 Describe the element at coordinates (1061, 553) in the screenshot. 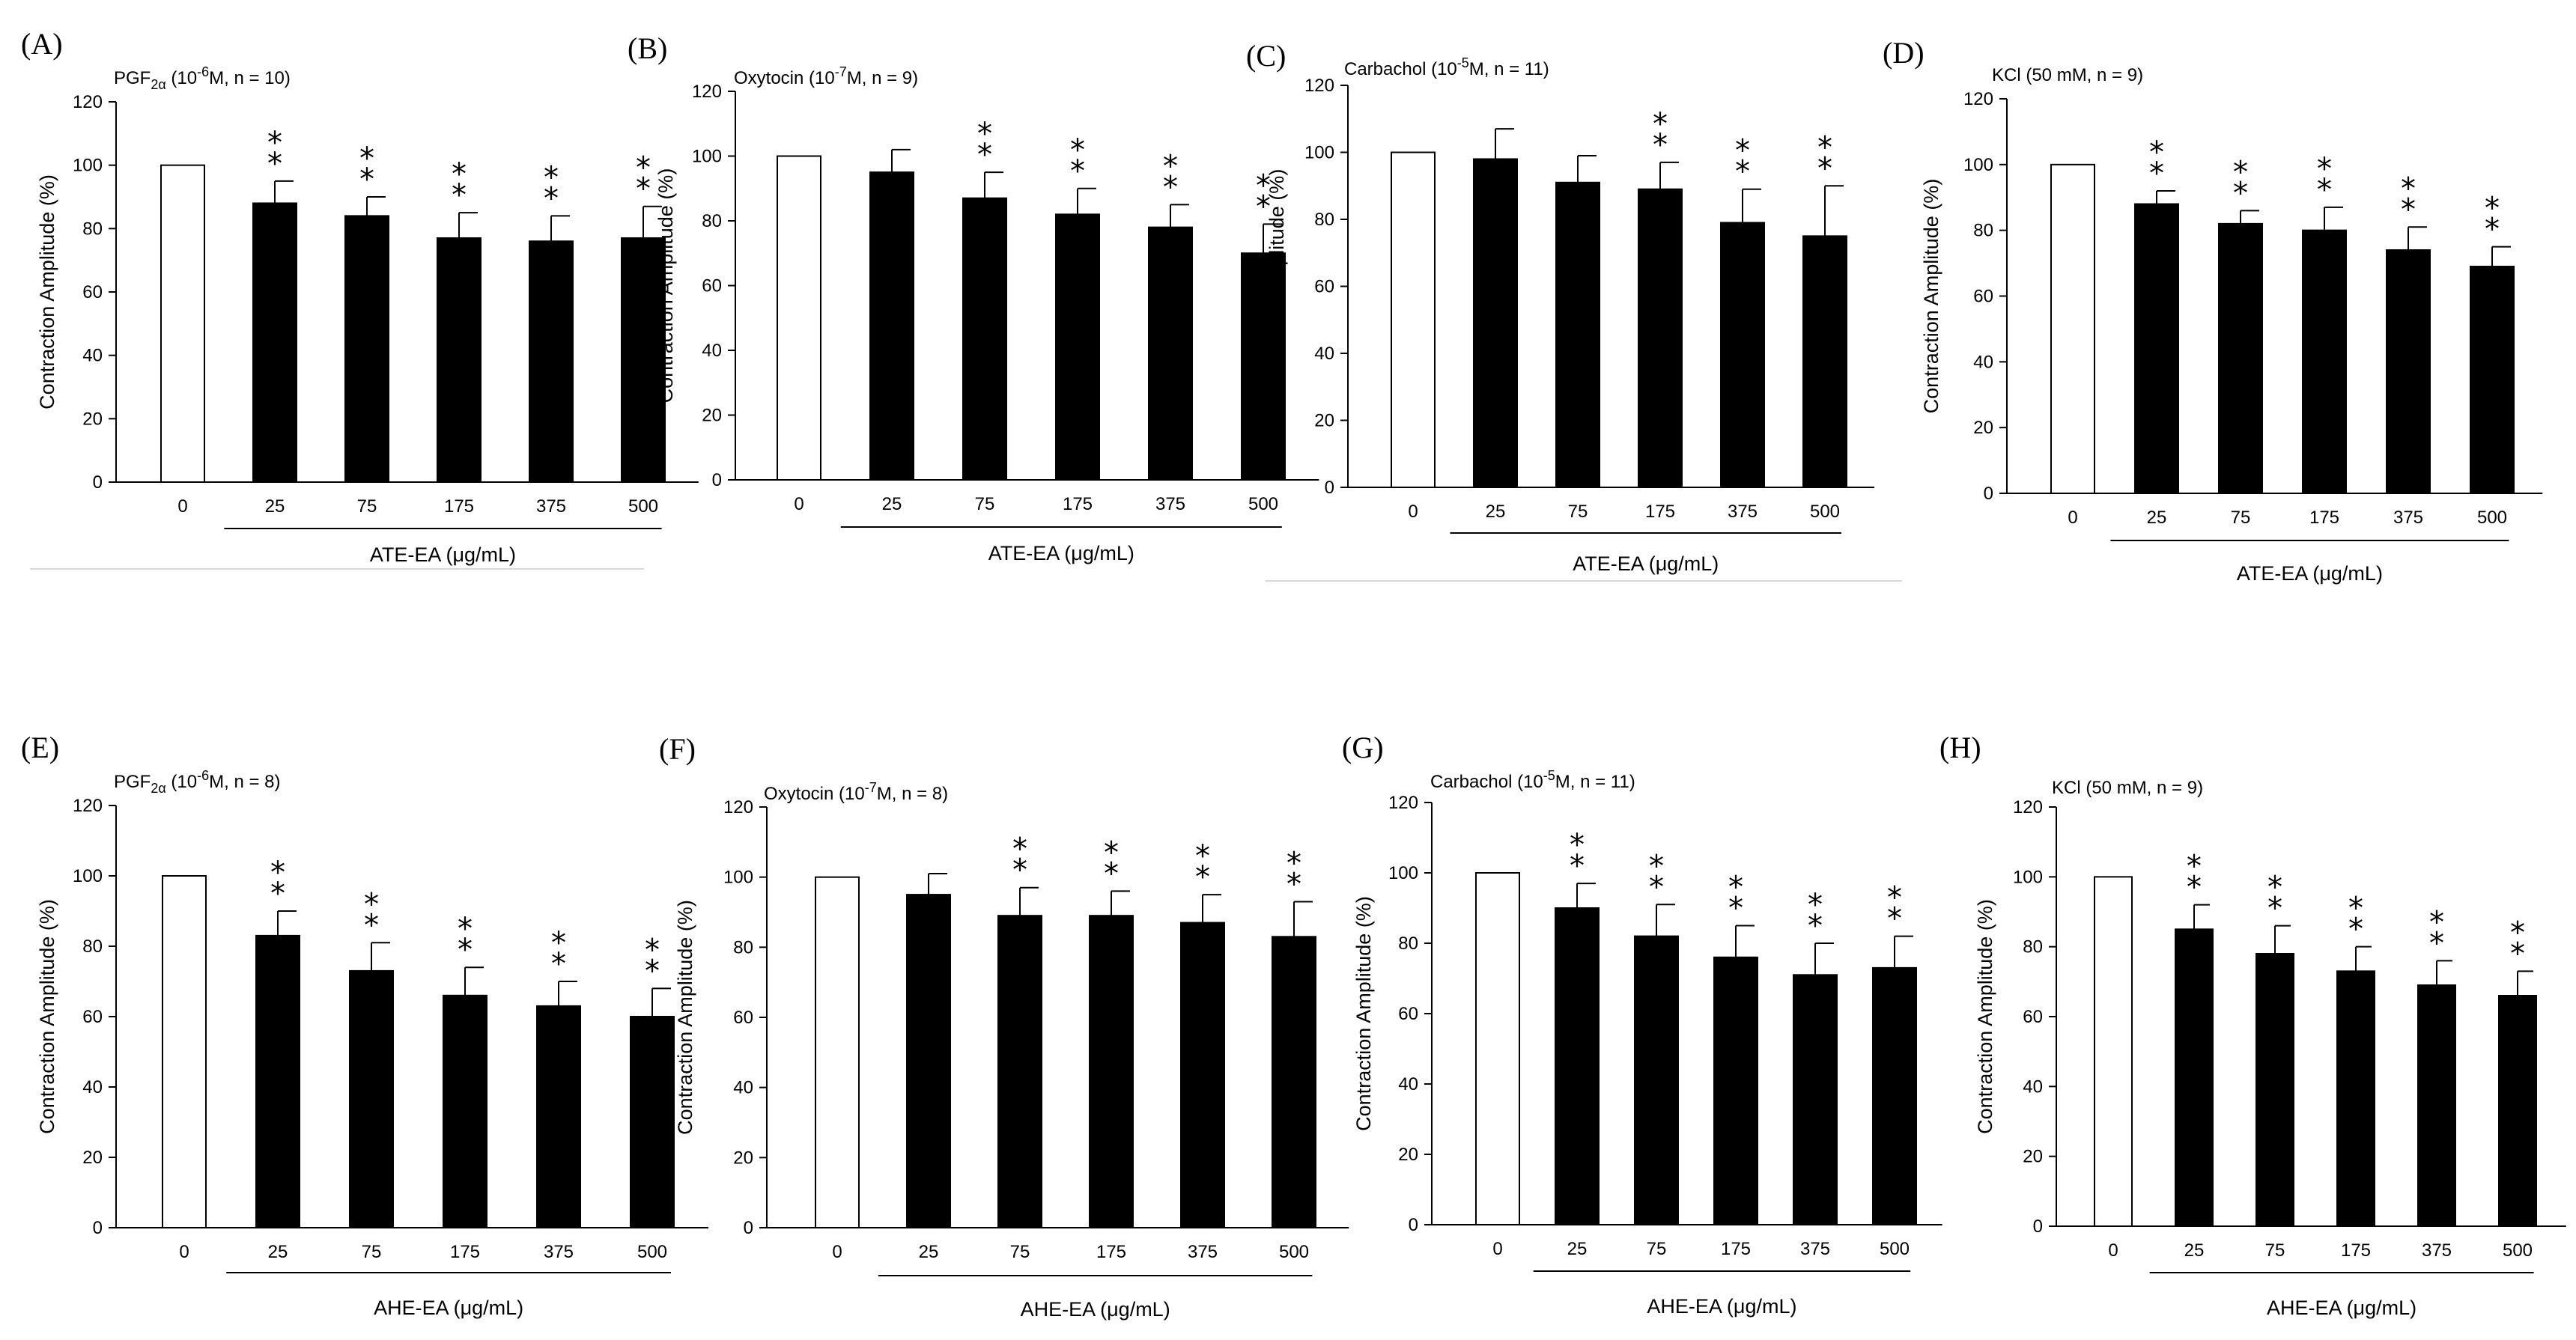

I see `x-axis-label: ATE-EA (μg/mL)` at that location.